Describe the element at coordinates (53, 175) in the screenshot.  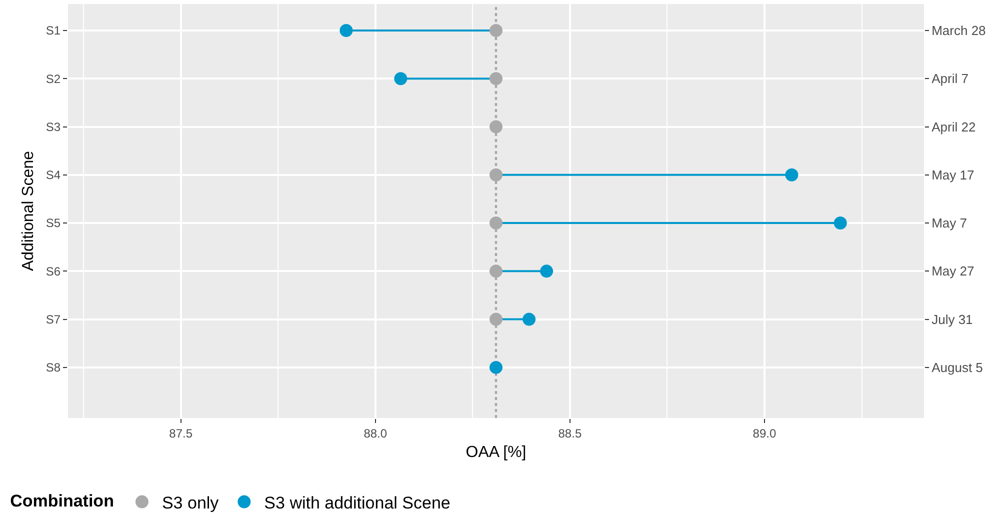
I see `y-tick-label: S4` at that location.